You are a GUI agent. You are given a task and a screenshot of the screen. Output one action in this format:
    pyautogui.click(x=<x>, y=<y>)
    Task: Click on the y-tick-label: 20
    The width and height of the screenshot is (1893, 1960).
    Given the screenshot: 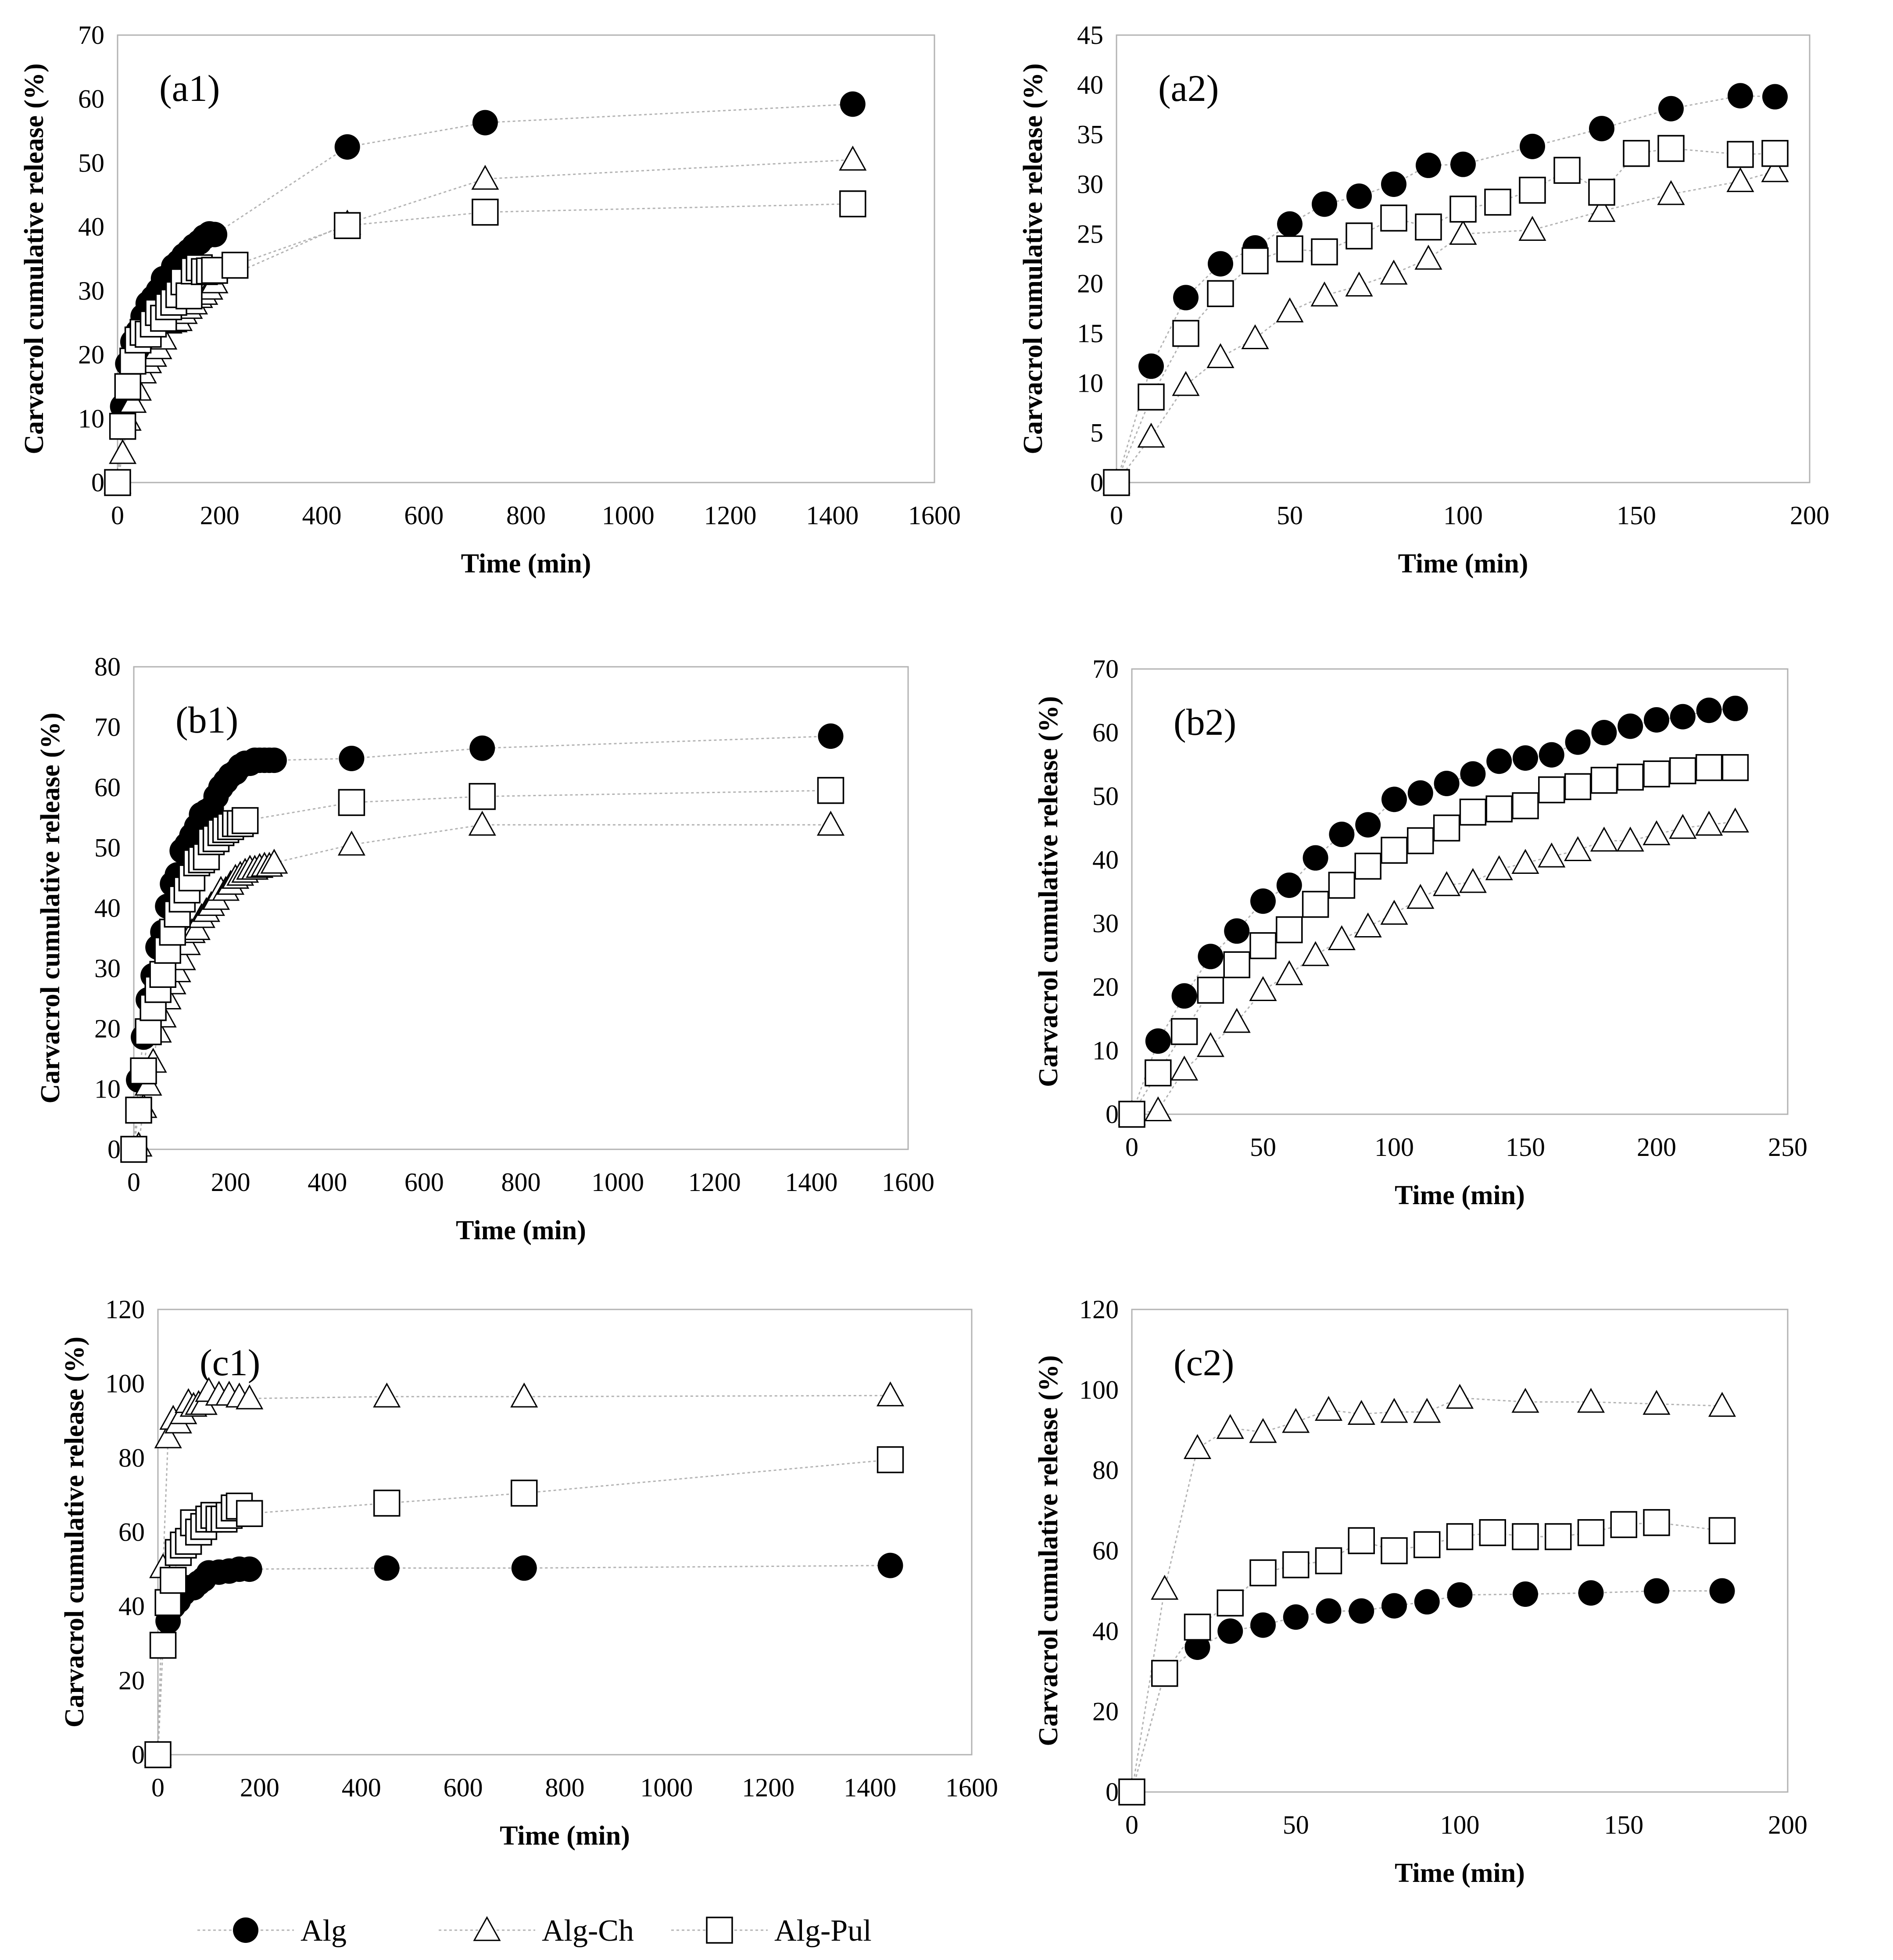 What is the action you would take?
    pyautogui.click(x=91, y=354)
    